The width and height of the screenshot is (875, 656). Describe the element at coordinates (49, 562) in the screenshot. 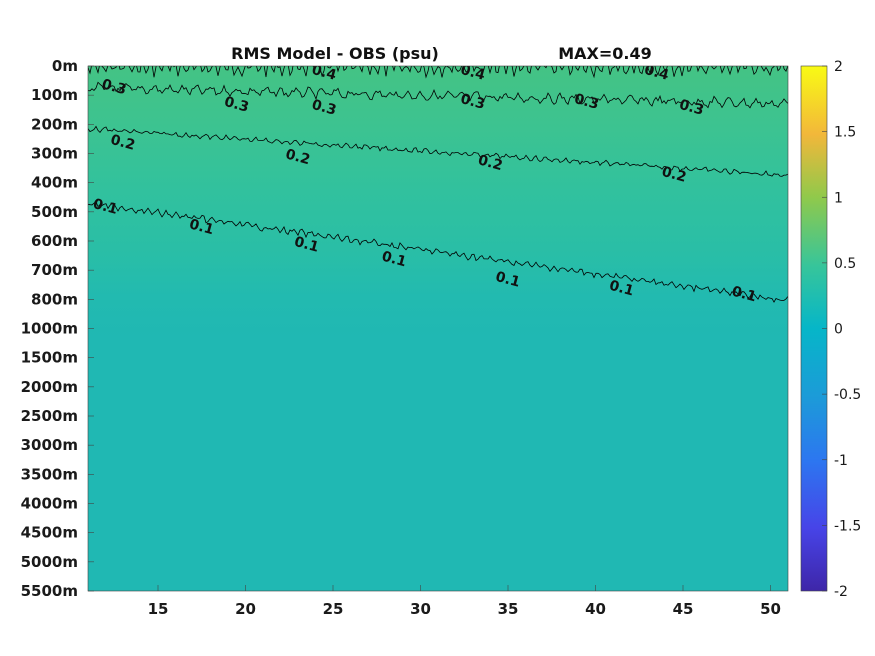

I see `y-tick-label: 5000m` at that location.